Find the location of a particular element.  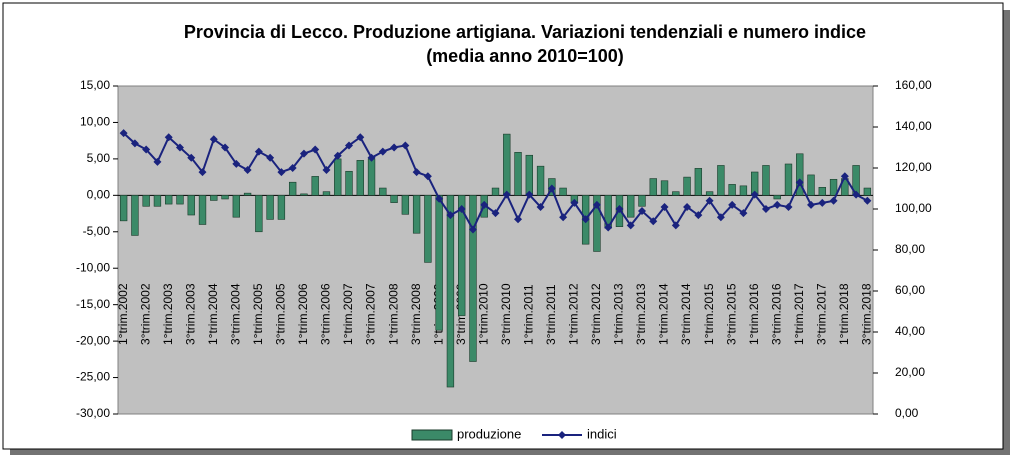

x-tick-label: 3°trim.2002 is located at coordinates (145, 314).